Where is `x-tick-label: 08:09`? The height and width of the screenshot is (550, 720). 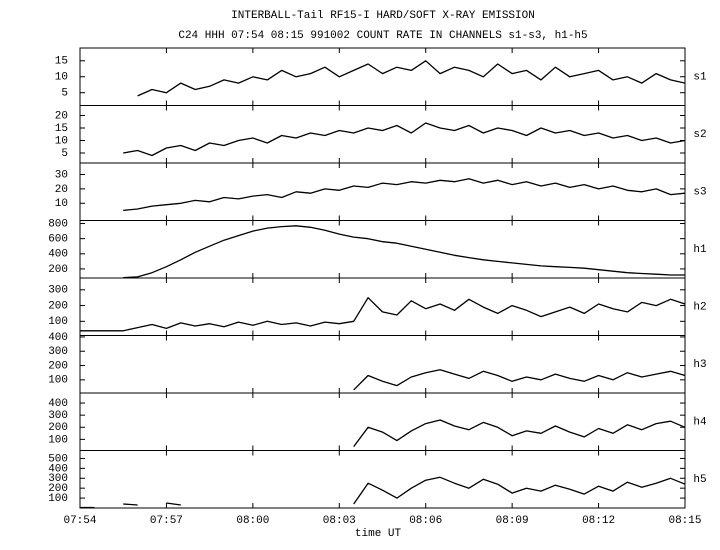 x-tick-label: 08:09 is located at coordinates (512, 521).